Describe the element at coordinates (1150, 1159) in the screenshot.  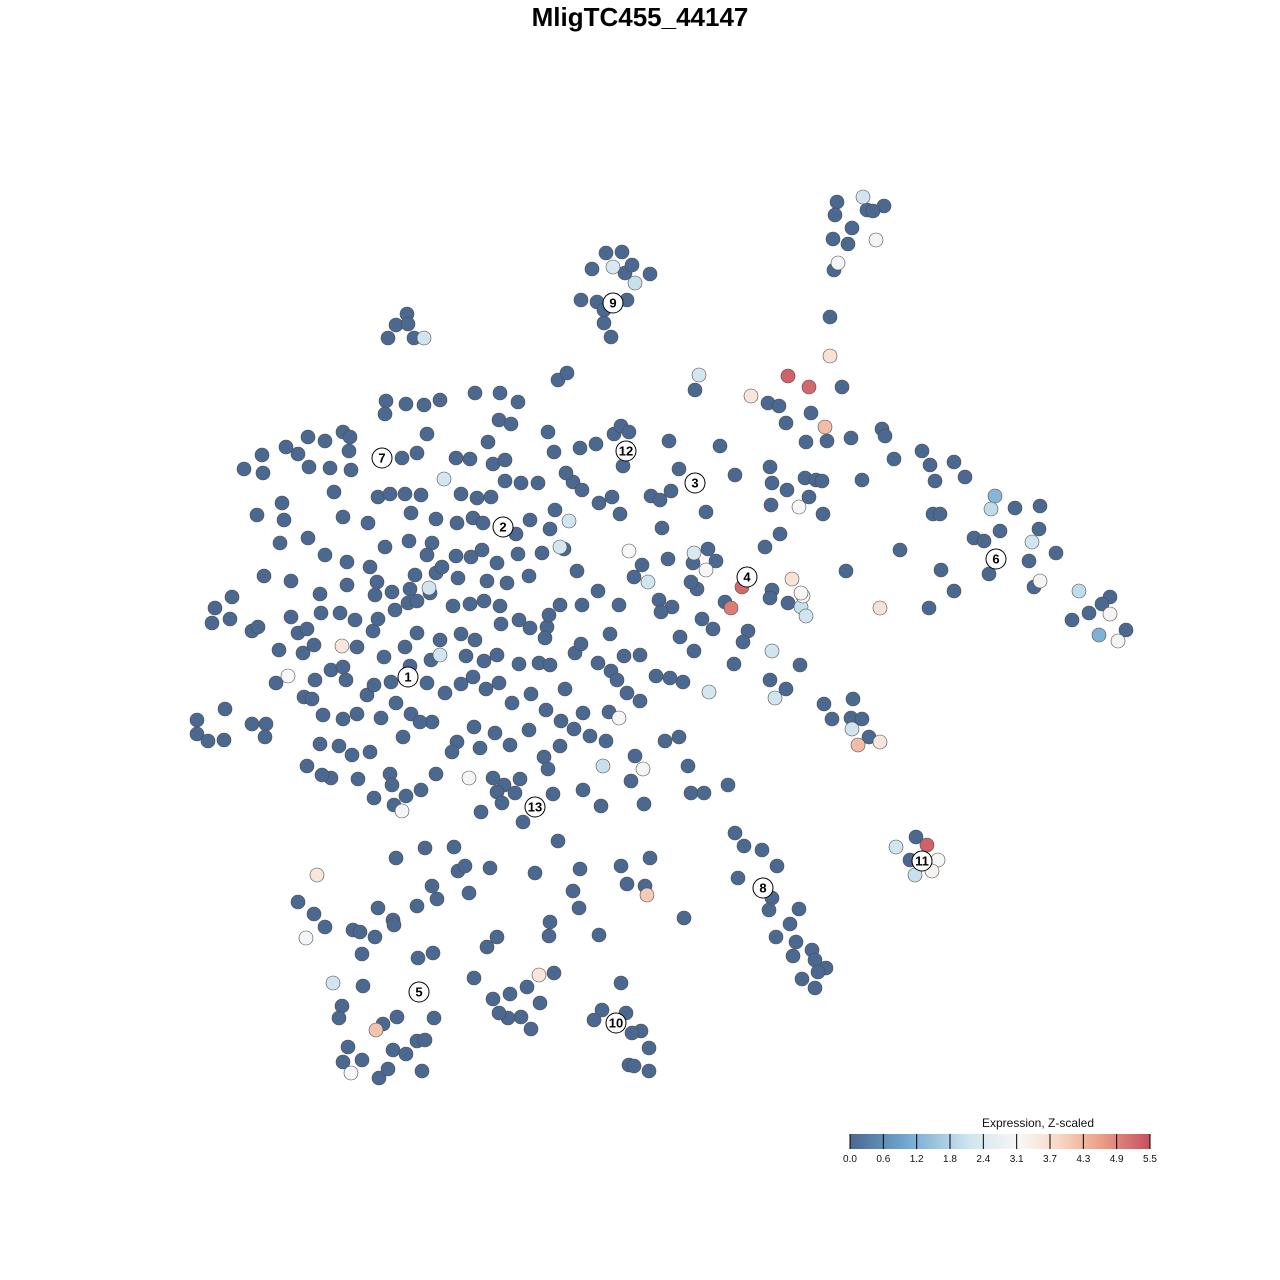
I see `colorbar-tick-label: 5.5` at that location.